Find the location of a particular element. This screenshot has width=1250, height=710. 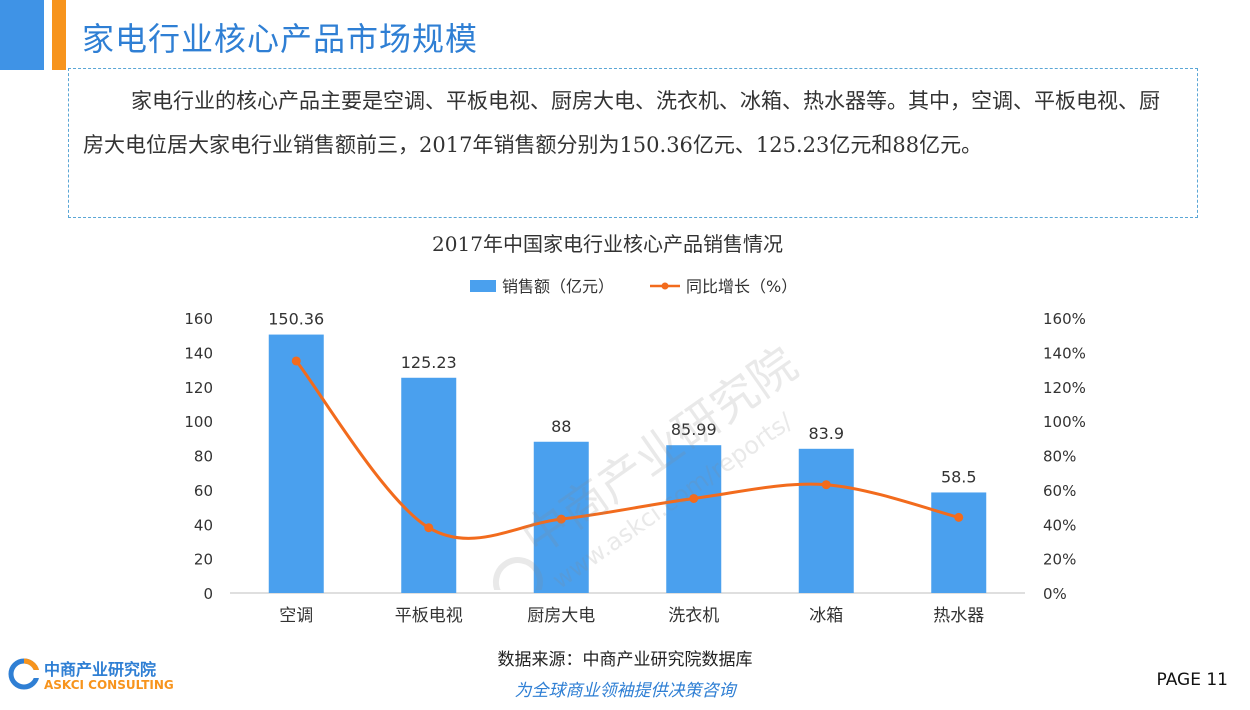

y-left-tick-label: 80 is located at coordinates (203, 457).